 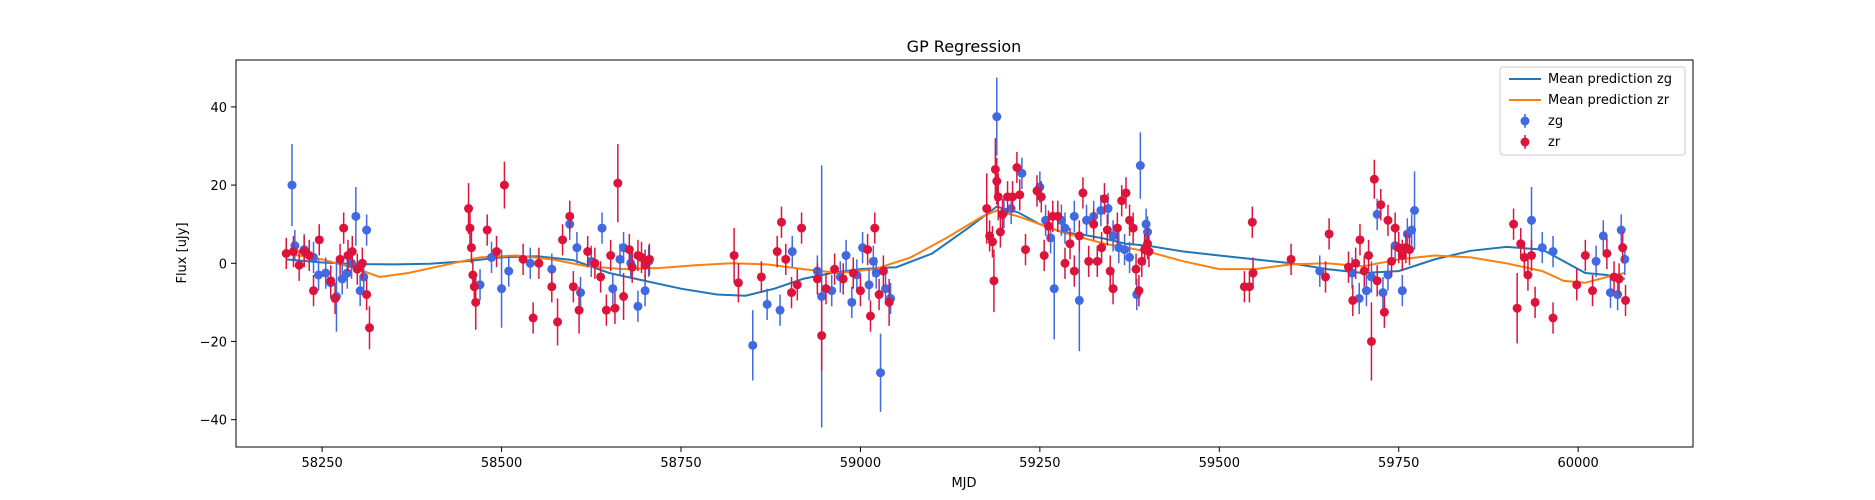 What do you see at coordinates (680, 463) in the screenshot?
I see `x-tick-label: 58750` at bounding box center [680, 463].